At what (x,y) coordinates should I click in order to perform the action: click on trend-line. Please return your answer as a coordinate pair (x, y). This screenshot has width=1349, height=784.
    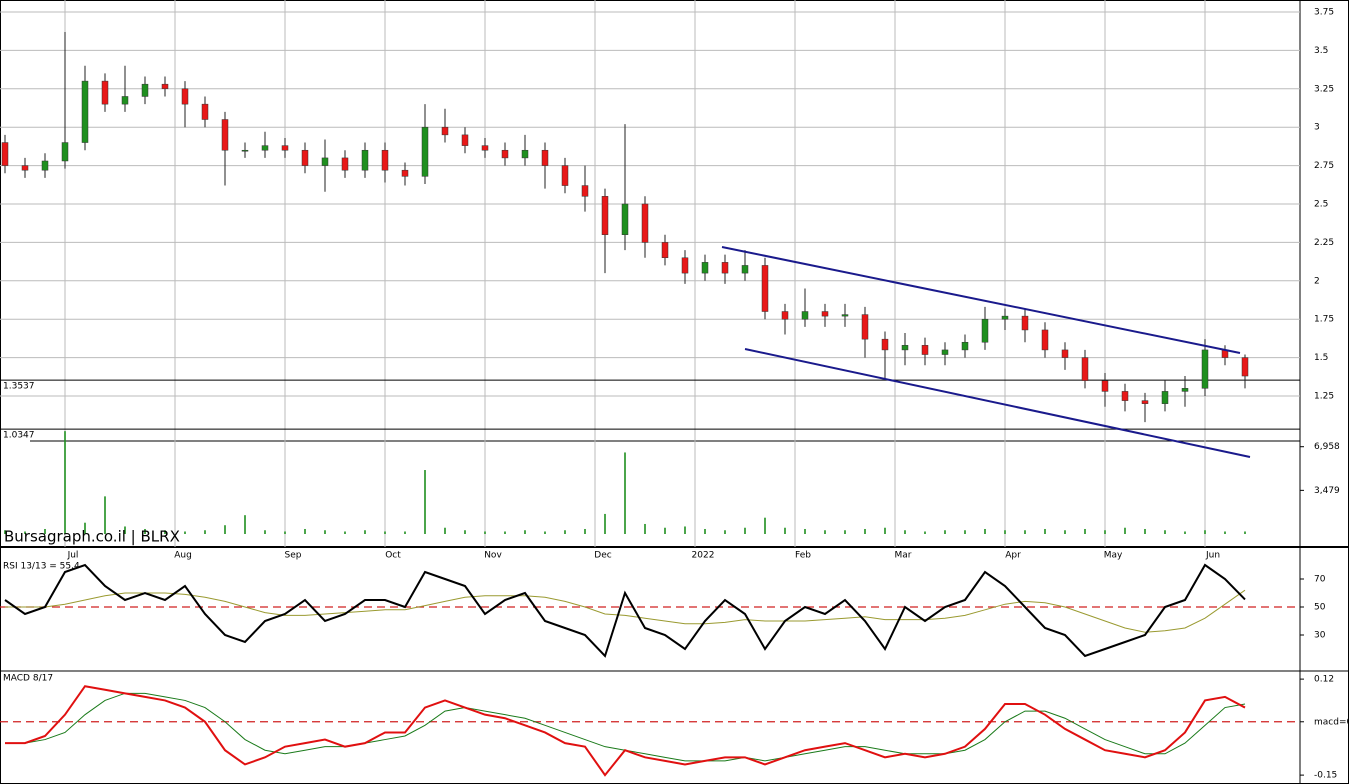
    Looking at the image, I should click on (981, 300).